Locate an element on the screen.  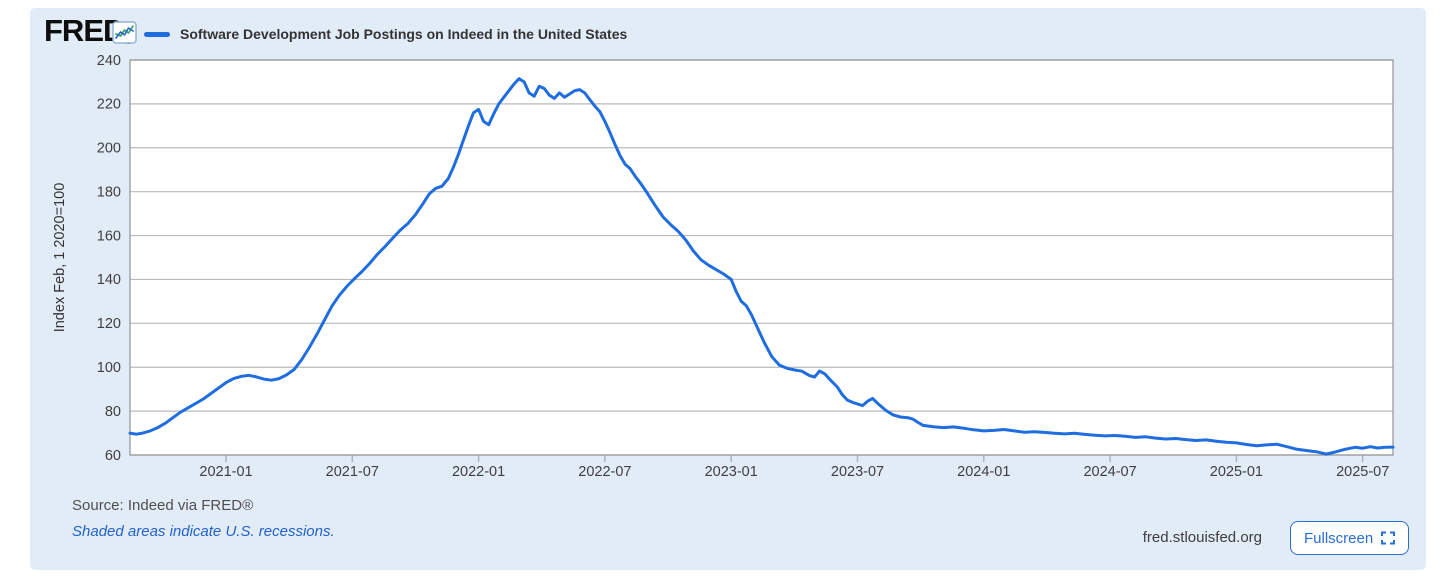
x-tick-label: 2021-07 is located at coordinates (352, 472).